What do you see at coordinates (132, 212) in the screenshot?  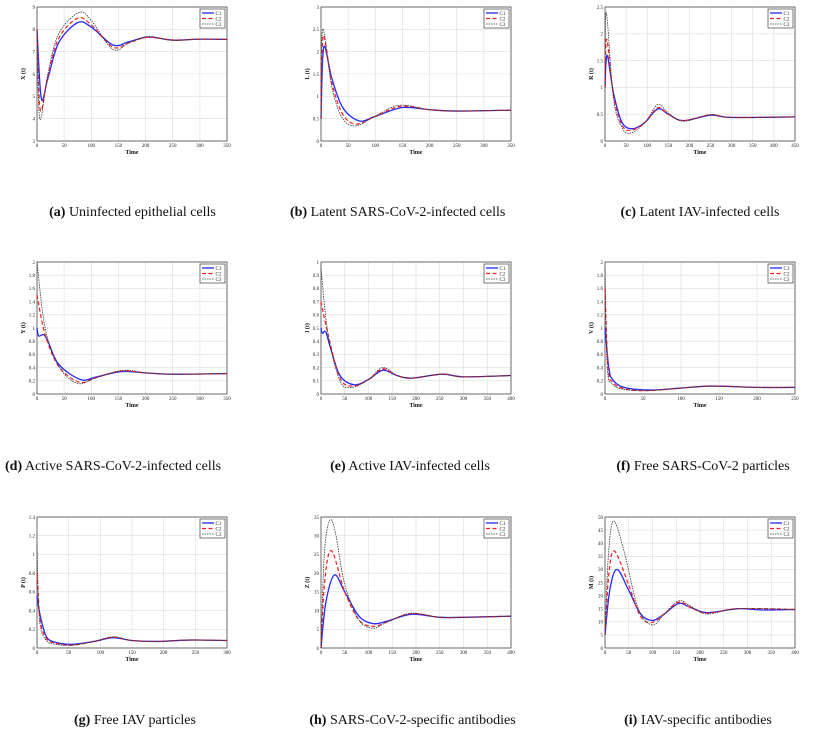 I see `caption-a: (a) Uninfected epithelial cells` at bounding box center [132, 212].